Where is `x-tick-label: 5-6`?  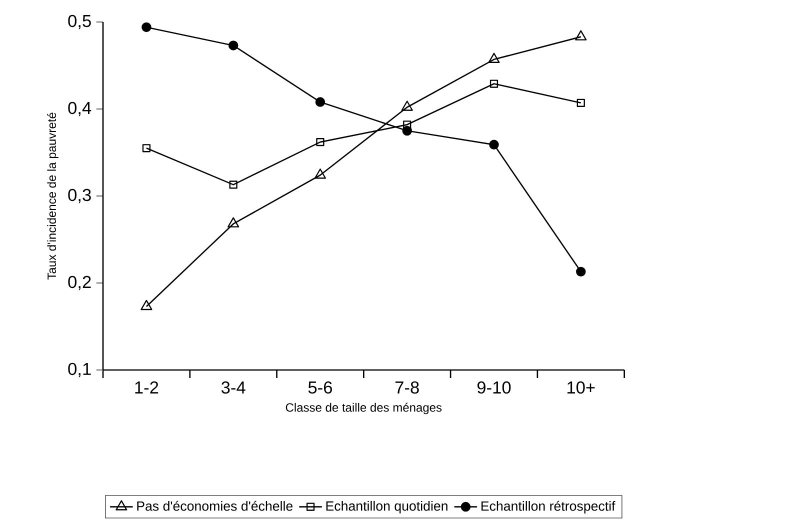
x-tick-label: 5-6 is located at coordinates (320, 387).